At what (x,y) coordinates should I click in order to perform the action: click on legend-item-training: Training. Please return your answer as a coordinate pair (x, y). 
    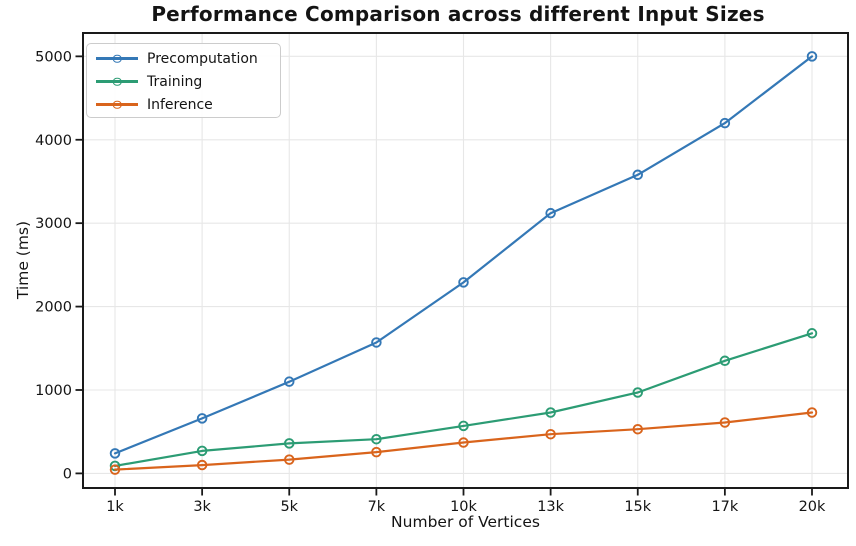
    Looking at the image, I should click on (188, 81).